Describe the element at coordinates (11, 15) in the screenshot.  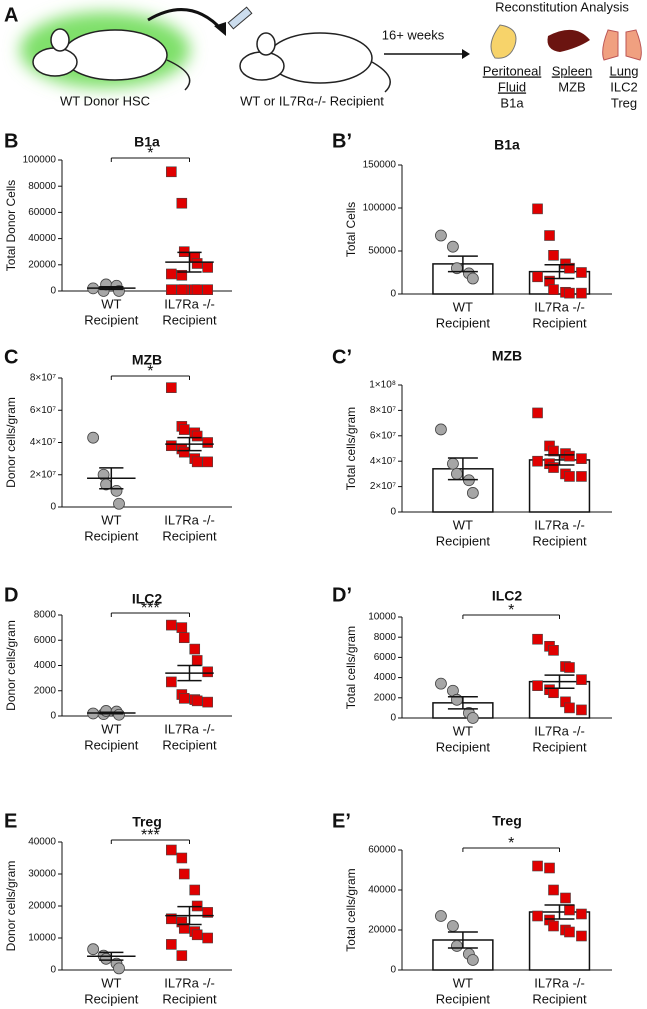
I see `panel-letter: A` at that location.